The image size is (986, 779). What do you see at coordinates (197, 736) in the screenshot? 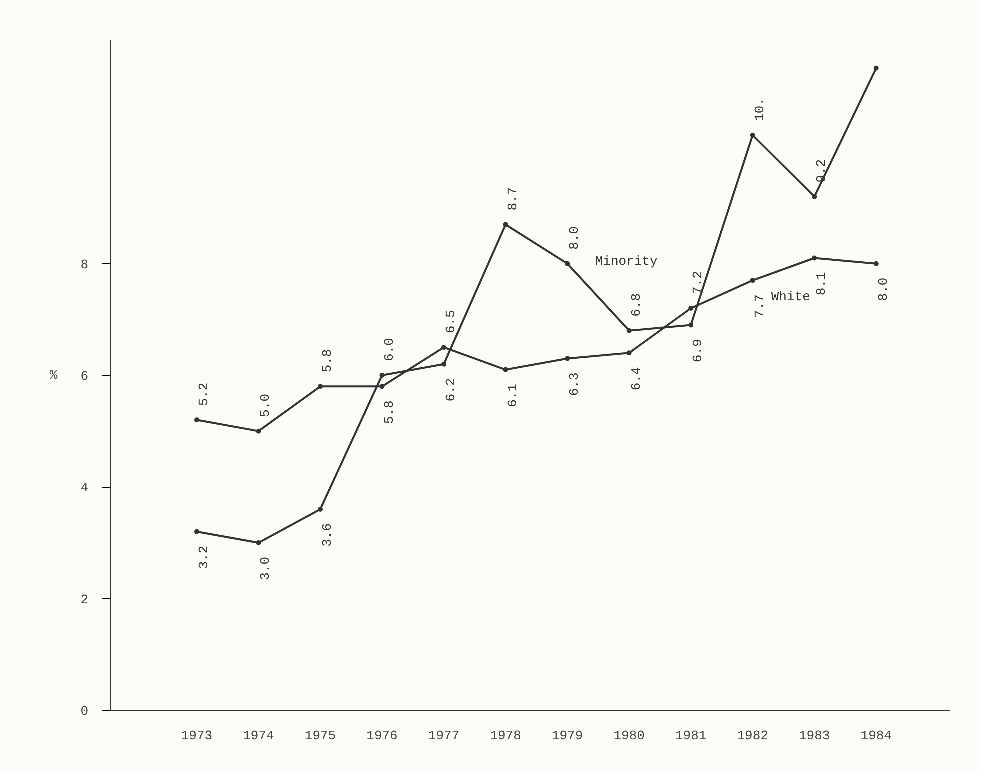
I see `x-tick-label: 1973` at bounding box center [197, 736].